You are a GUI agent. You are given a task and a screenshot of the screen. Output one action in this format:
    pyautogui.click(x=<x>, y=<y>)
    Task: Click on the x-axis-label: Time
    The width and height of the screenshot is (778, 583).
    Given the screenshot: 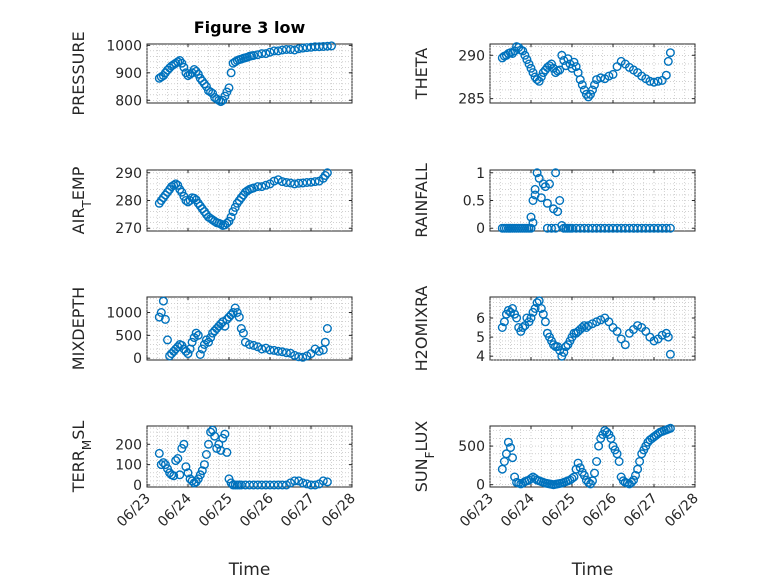 What is the action you would take?
    pyautogui.click(x=249, y=570)
    